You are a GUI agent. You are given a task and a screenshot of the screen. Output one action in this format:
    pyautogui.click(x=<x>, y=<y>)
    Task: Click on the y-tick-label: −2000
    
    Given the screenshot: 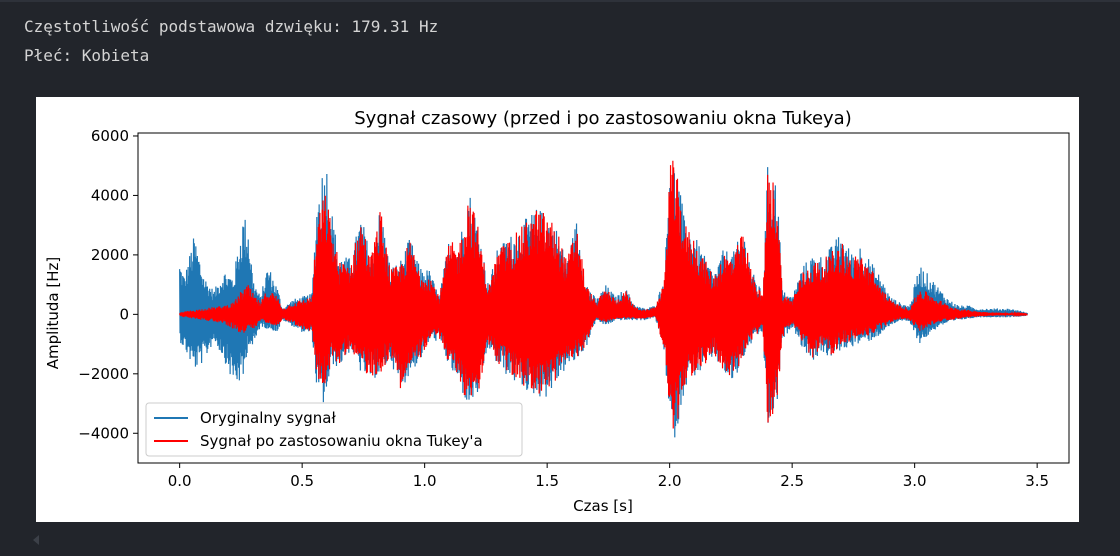 What is the action you would take?
    pyautogui.click(x=103, y=374)
    